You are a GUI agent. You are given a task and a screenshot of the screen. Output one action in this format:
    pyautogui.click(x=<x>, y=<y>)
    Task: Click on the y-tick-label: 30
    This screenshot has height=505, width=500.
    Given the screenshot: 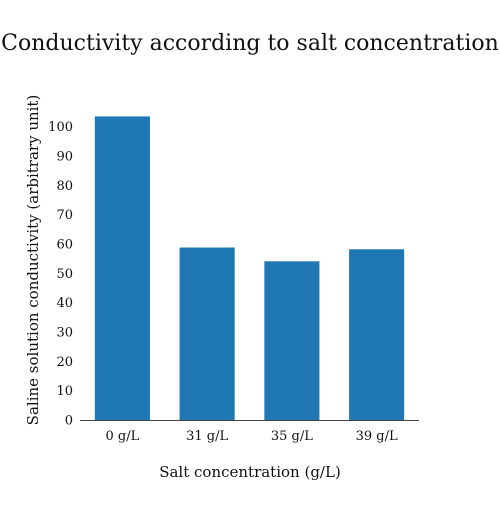 What is the action you would take?
    pyautogui.click(x=64, y=333)
    